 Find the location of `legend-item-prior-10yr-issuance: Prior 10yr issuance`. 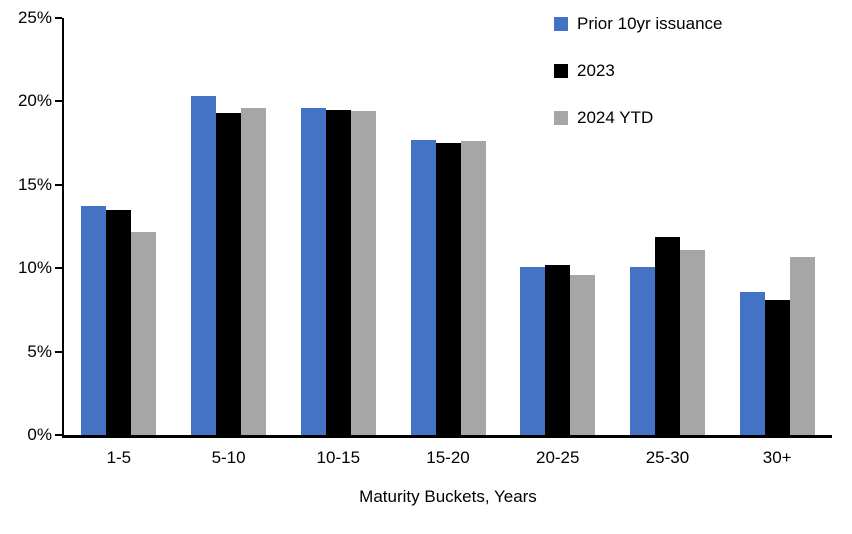

legend-item-prior-10yr-issuance: Prior 10yr issuance is located at coordinates (638, 24).